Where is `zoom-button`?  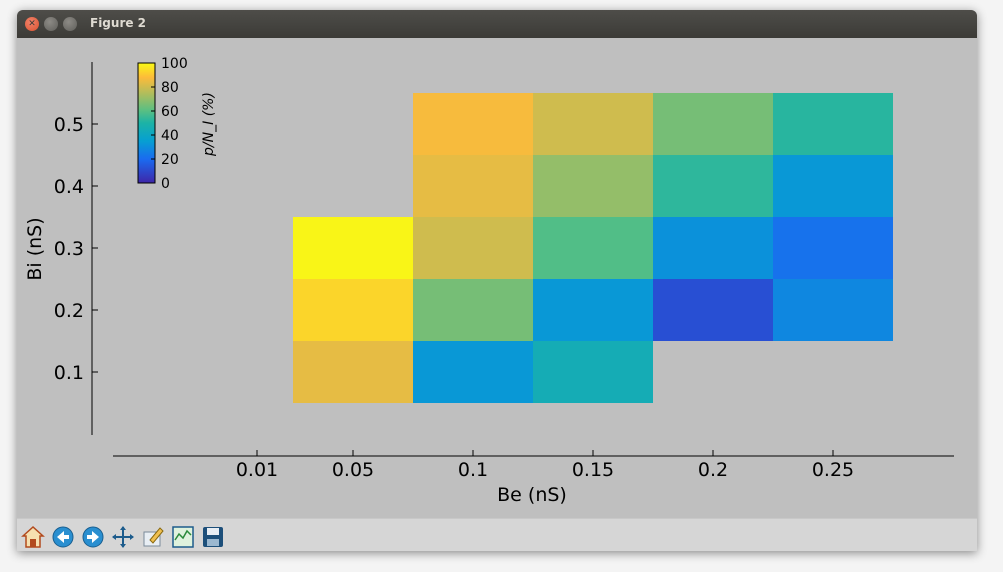 zoom-button is located at coordinates (153, 537).